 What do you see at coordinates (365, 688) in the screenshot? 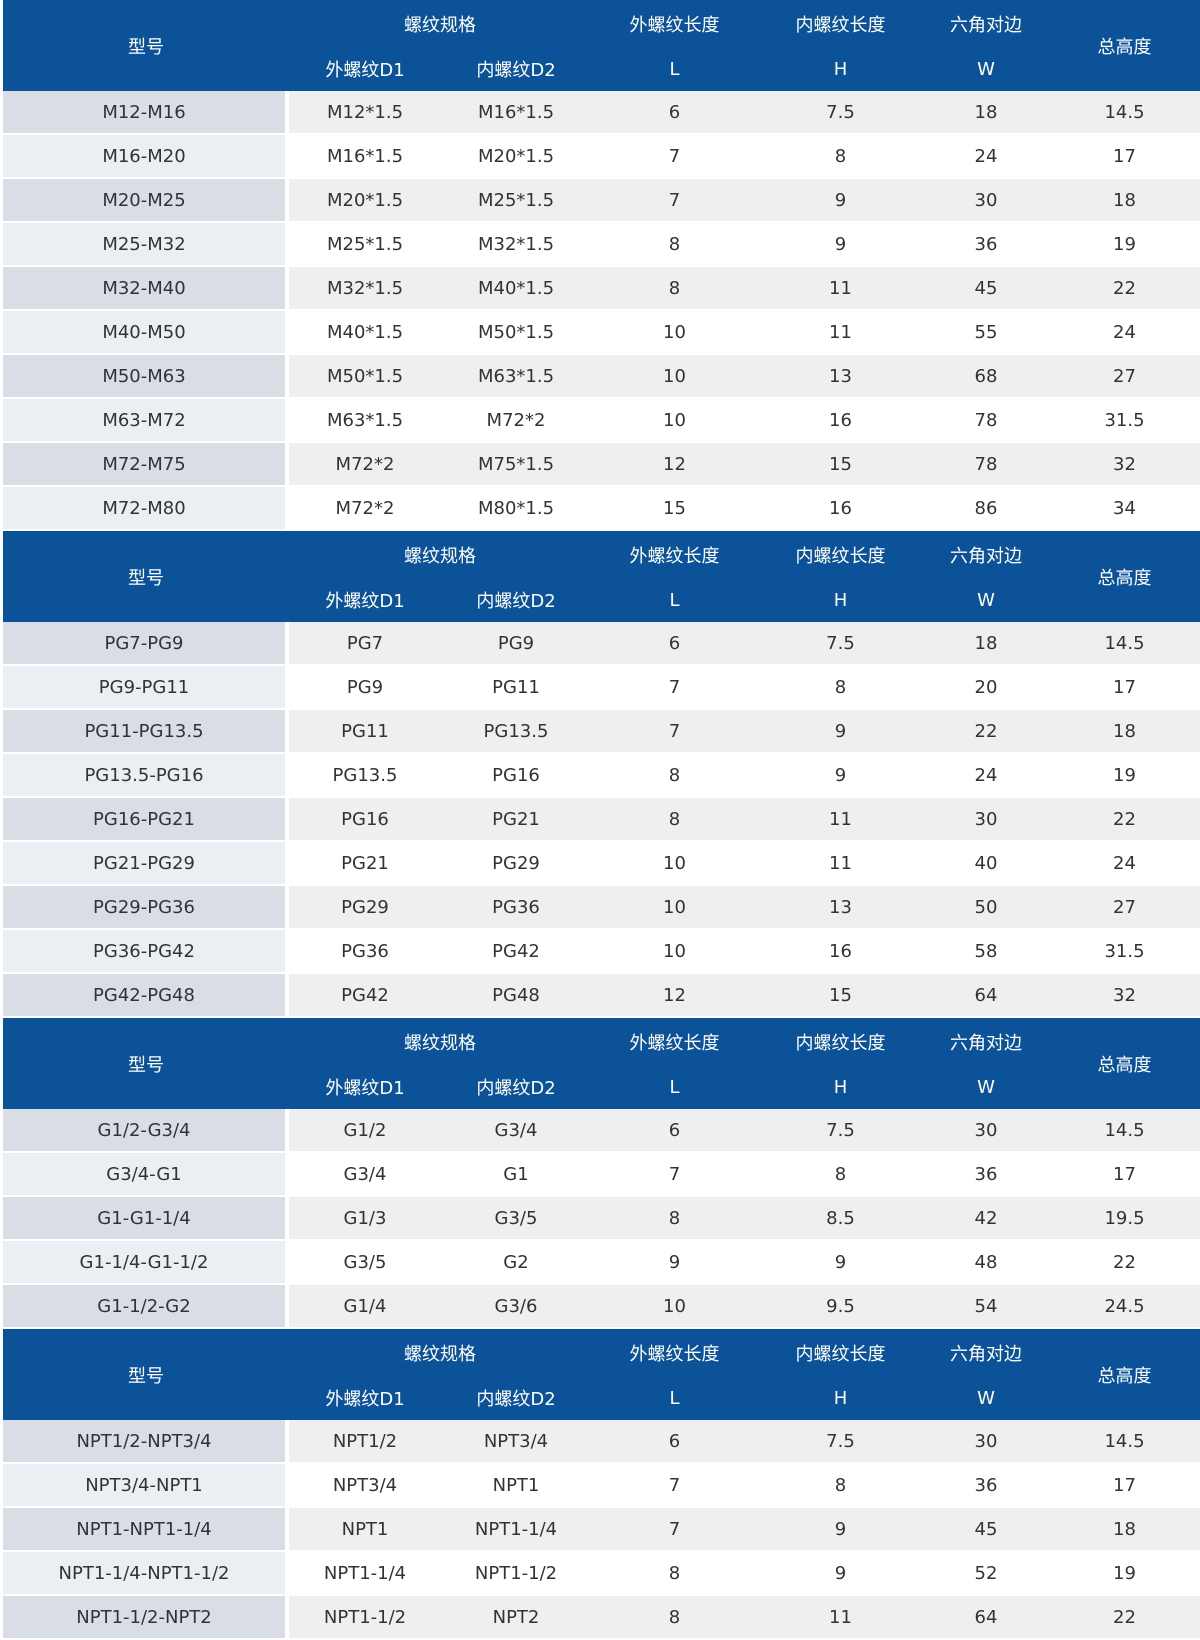
I see `cell-d1: PG9` at bounding box center [365, 688].